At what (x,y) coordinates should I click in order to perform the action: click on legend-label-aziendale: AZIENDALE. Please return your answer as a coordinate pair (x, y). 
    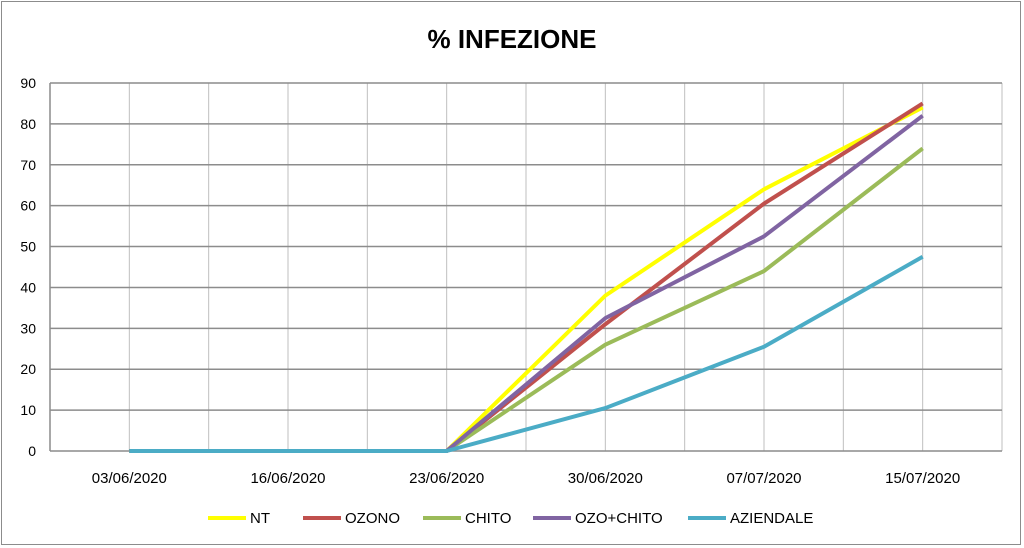
    Looking at the image, I should click on (771, 518).